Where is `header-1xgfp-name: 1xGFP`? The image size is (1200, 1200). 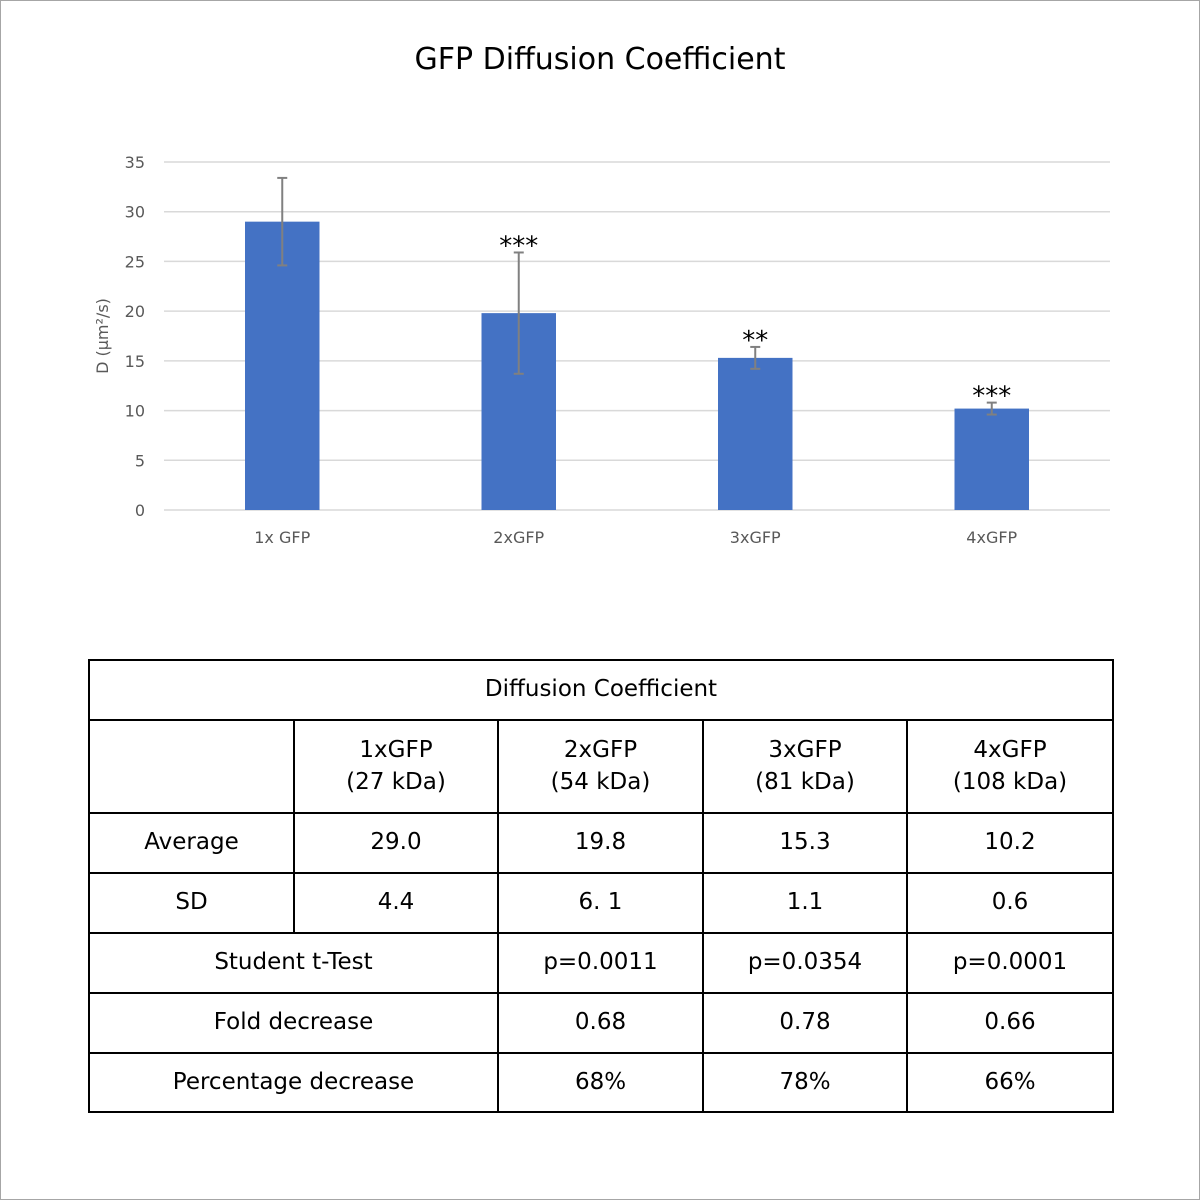 header-1xgfp-name: 1xGFP is located at coordinates (396, 750).